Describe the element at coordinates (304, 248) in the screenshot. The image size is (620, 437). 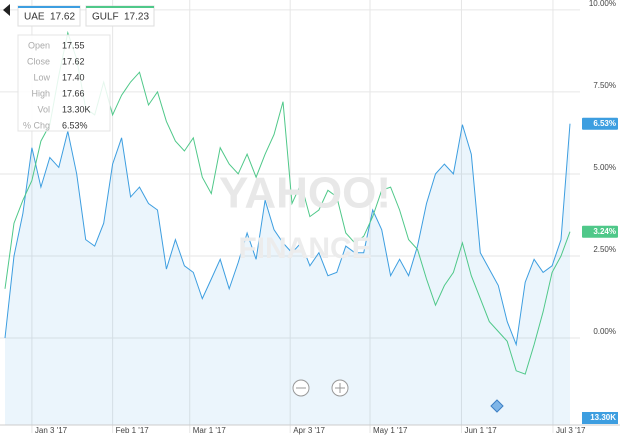
I see `watermark: FINANCE` at that location.